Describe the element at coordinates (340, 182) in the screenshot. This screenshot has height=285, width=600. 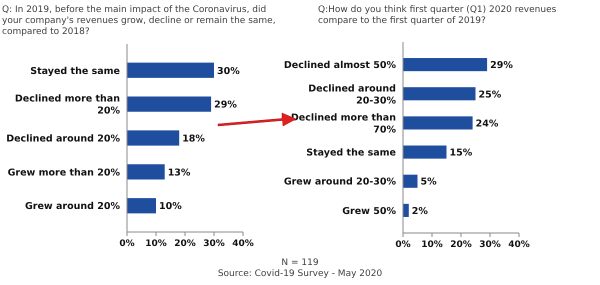
I see `y-tick-label: Grew around 20-30%` at that location.